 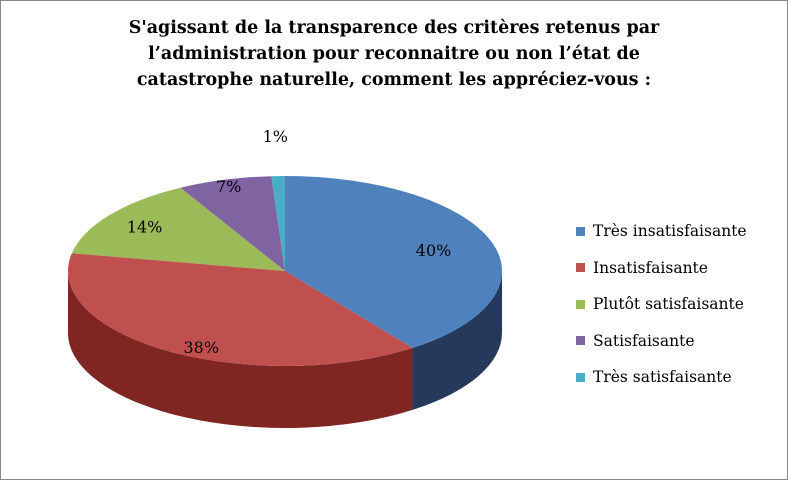 What do you see at coordinates (668, 304) in the screenshot?
I see `legend-label: Plutôt satisfaisante` at bounding box center [668, 304].